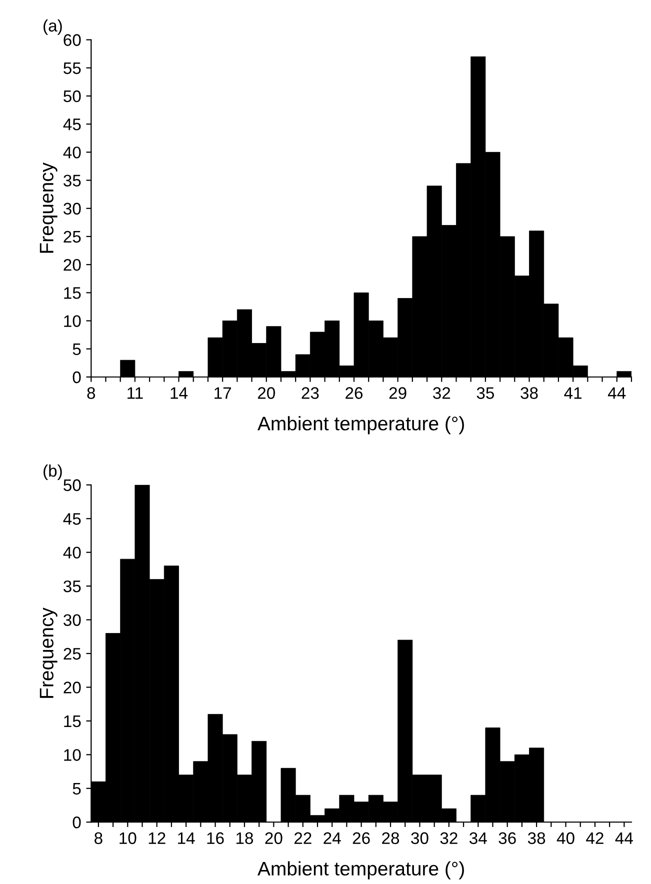  Describe the element at coordinates (135, 393) in the screenshot. I see `x-tick-label: 11` at that location.